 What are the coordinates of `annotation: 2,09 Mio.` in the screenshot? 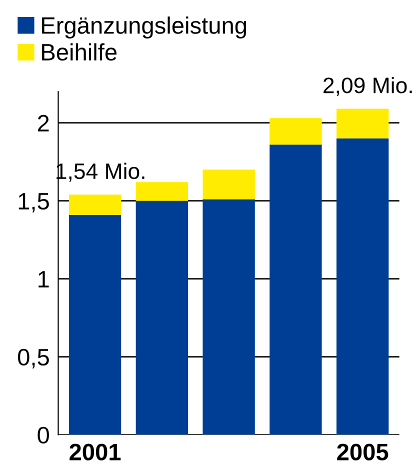 It's located at (368, 86).